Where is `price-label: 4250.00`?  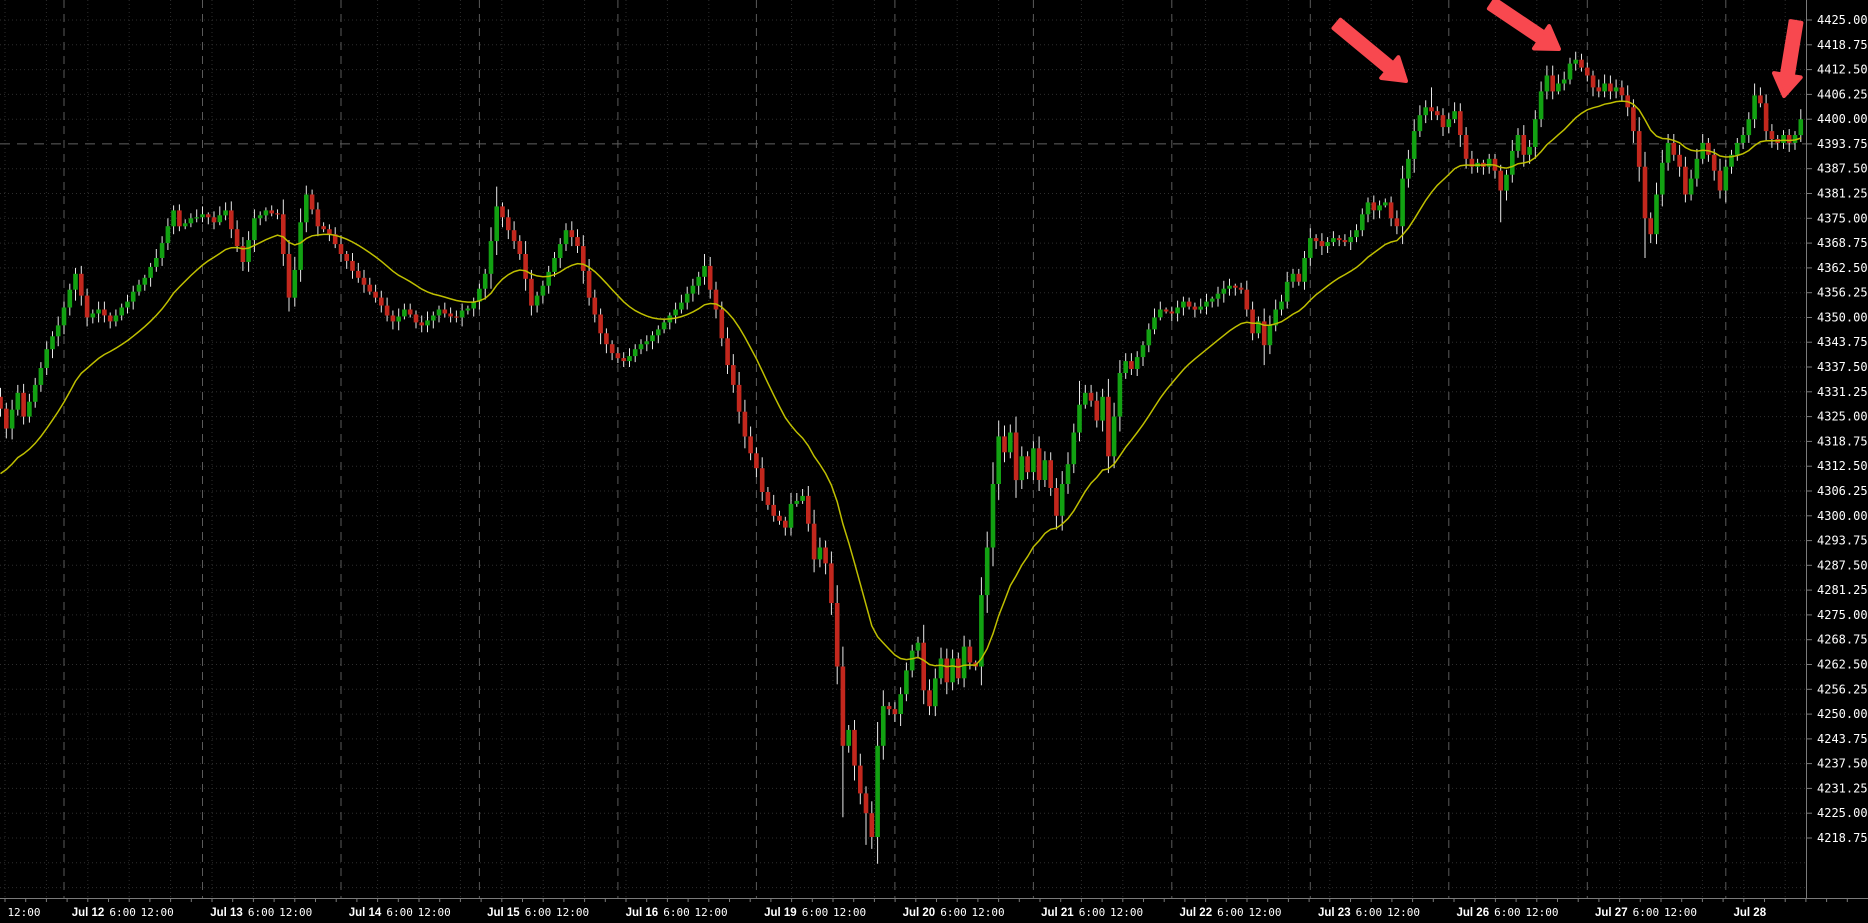
price-label: 4250.00 is located at coordinates (1842, 714).